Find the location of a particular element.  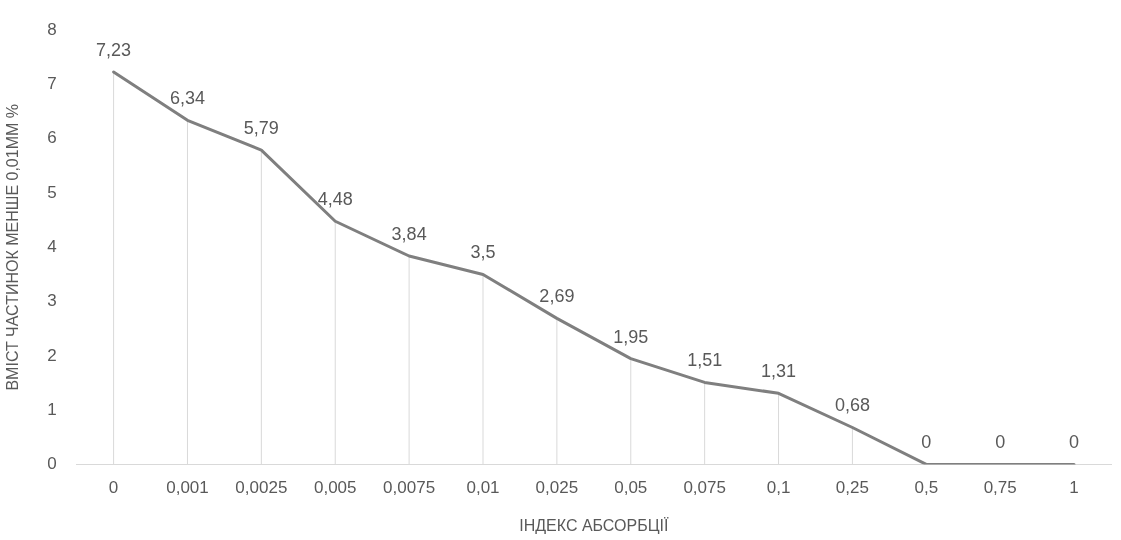

data-label: 7,23 is located at coordinates (114, 49).